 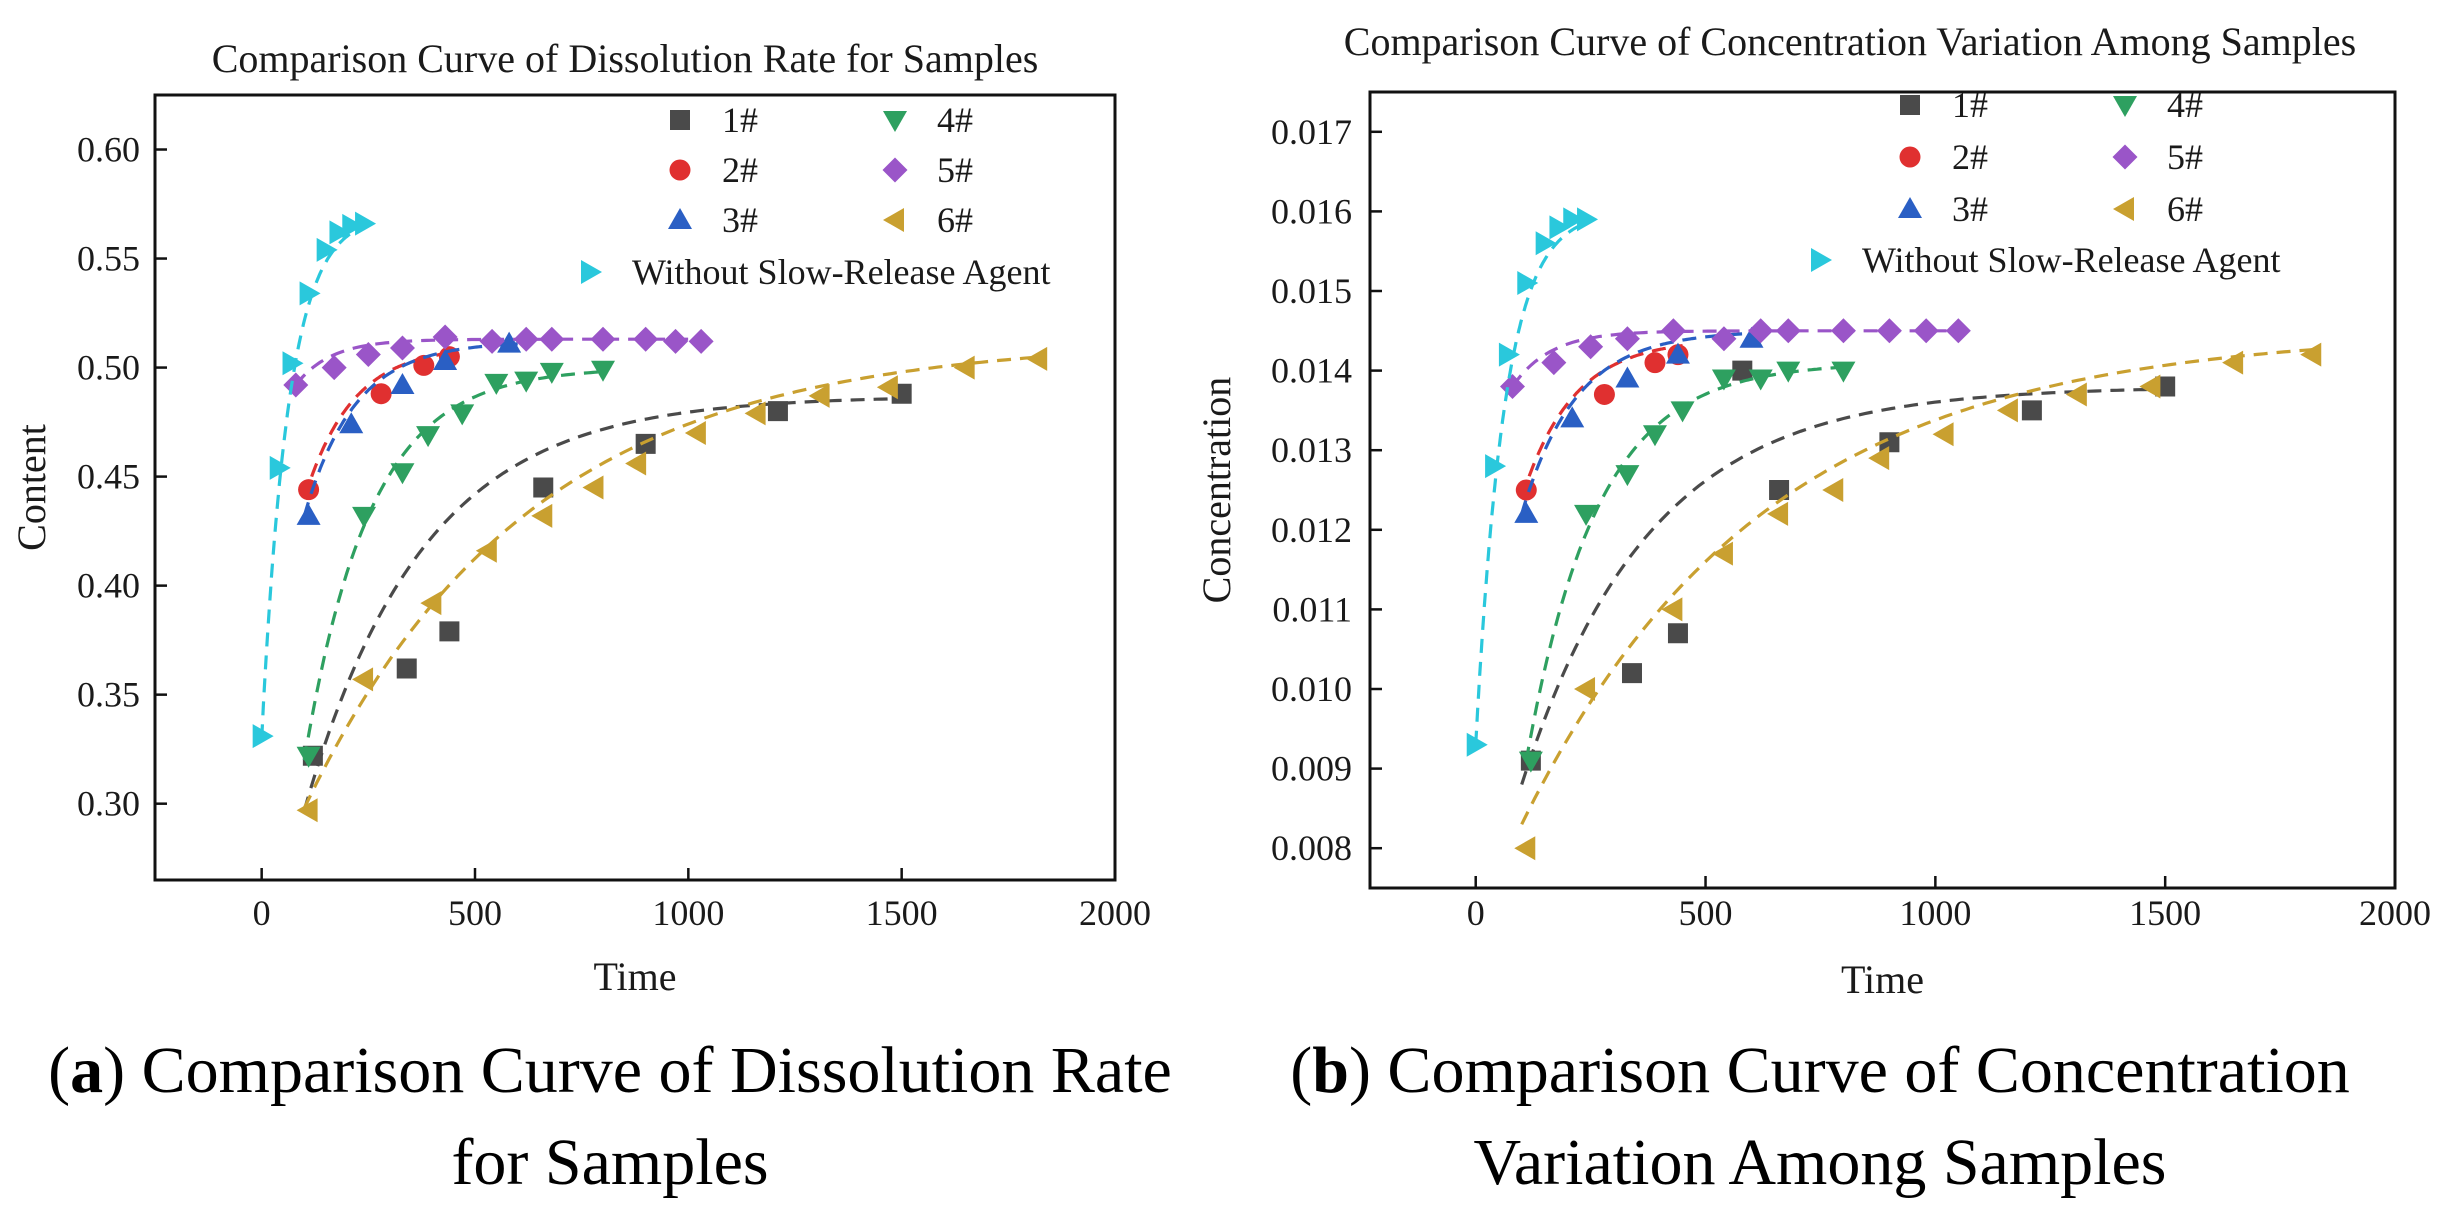 What do you see at coordinates (108, 259) in the screenshot?
I see `y-tick-label: 0.55` at bounding box center [108, 259].